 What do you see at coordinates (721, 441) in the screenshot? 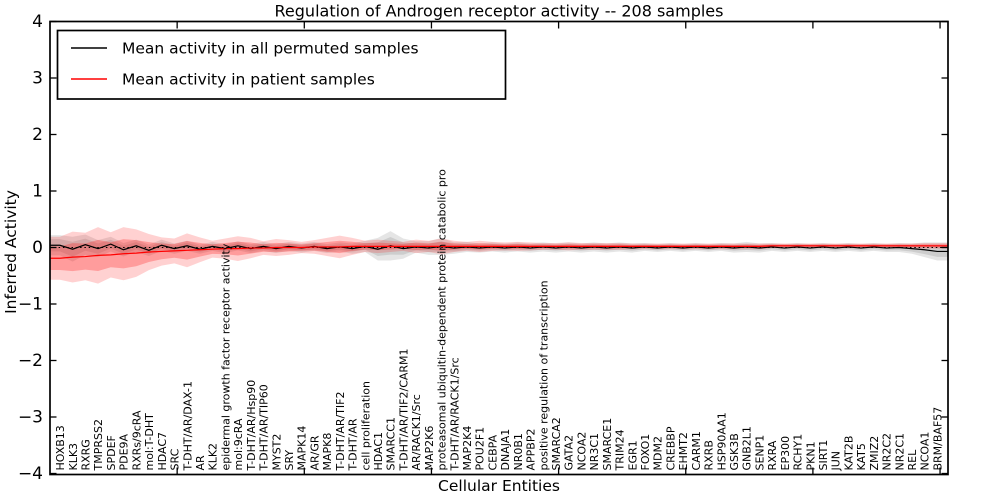
I see `x-tick-label: HSP90AA1` at bounding box center [721, 441].